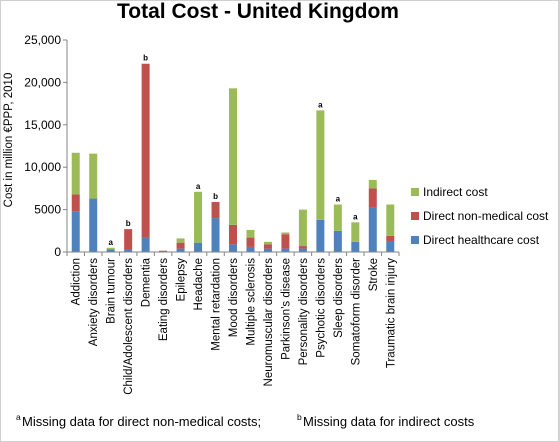 The height and width of the screenshot is (442, 559). Describe the element at coordinates (145, 58) in the screenshot. I see `bar-note-5: b` at that location.